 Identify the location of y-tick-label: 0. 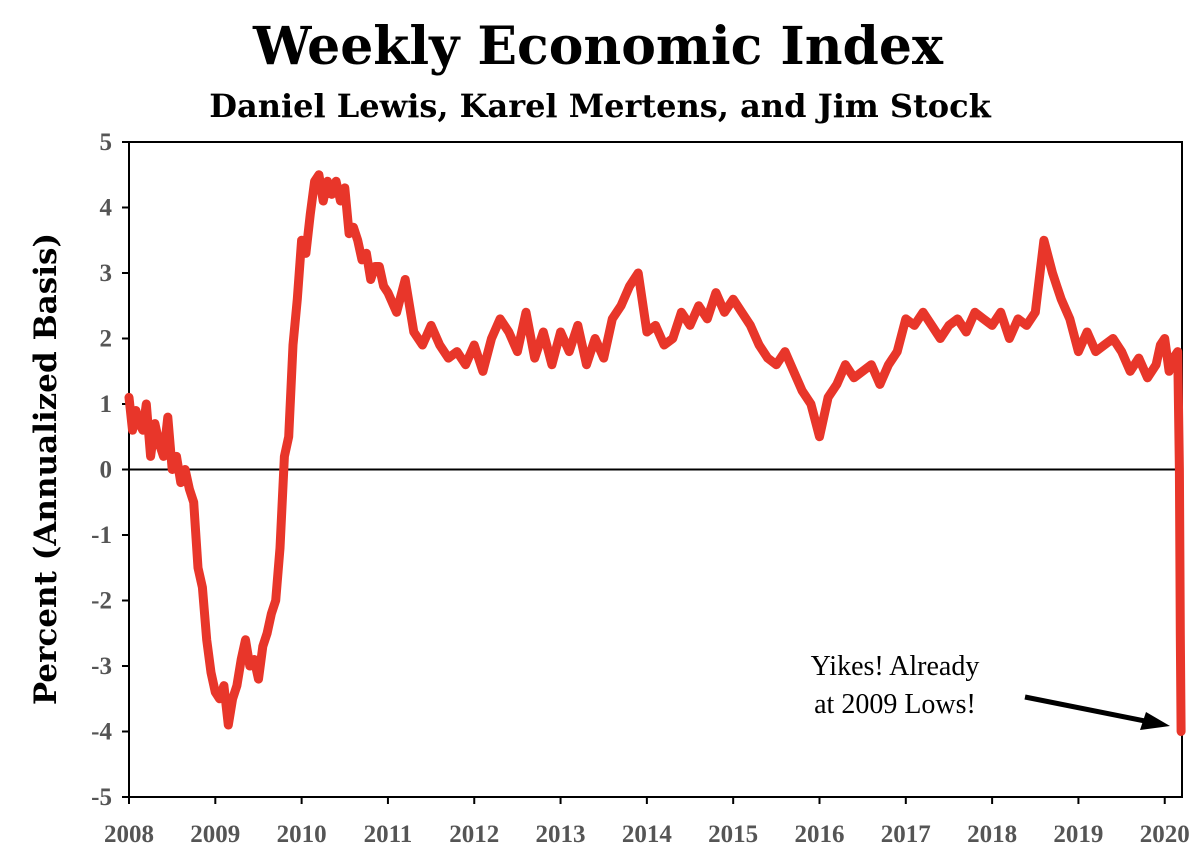
(106, 470).